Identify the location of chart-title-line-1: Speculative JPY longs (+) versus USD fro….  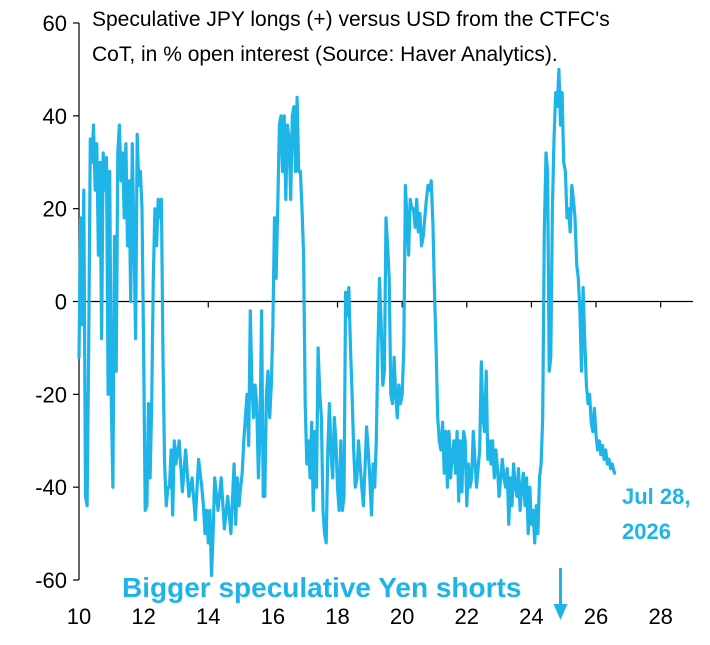
(351, 19).